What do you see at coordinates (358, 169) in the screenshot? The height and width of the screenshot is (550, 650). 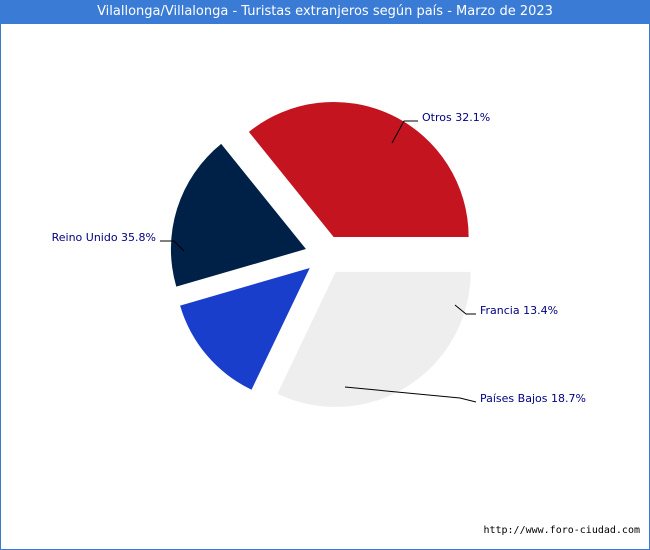 I see `pie-slice-reino-unido` at bounding box center [358, 169].